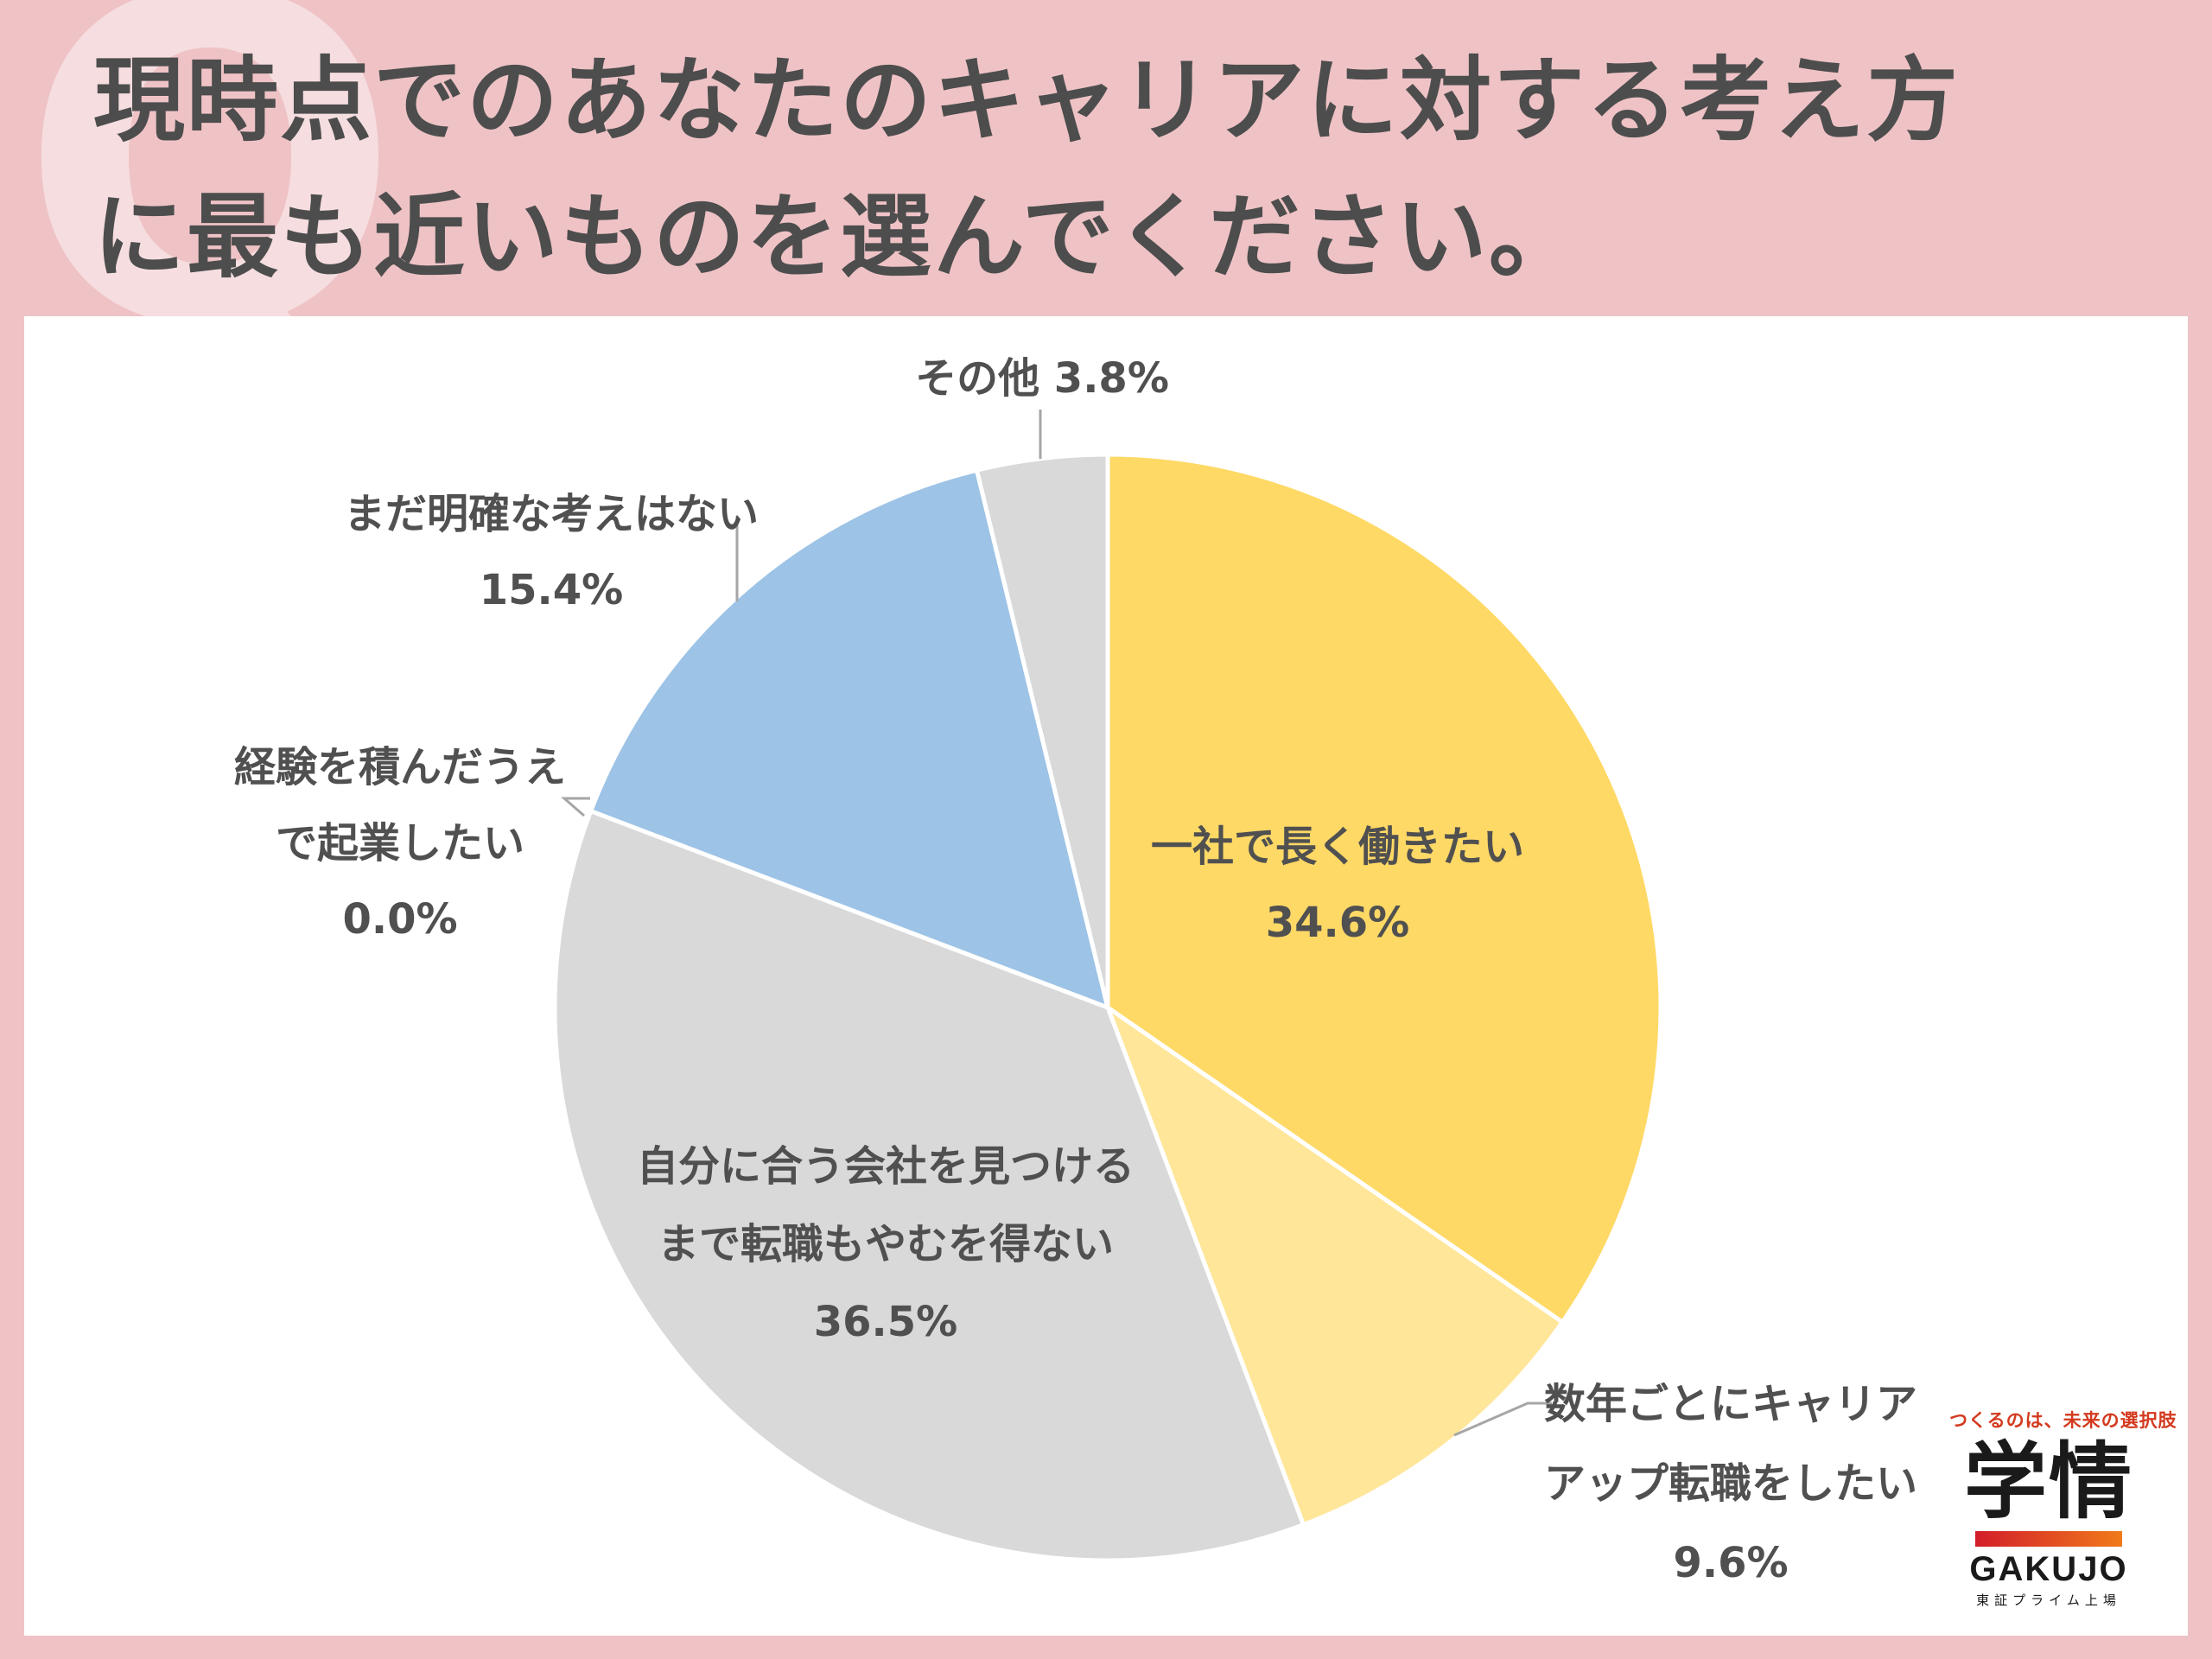 The width and height of the screenshot is (2212, 1659). I want to click on slice-value-label-3: 0.0%, so click(399, 919).